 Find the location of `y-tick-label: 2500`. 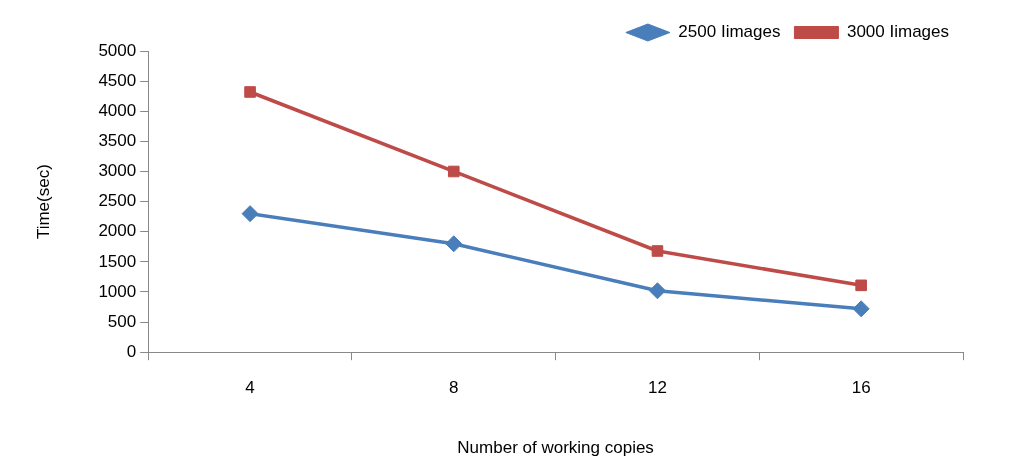

y-tick-label: 2500 is located at coordinates (117, 201).